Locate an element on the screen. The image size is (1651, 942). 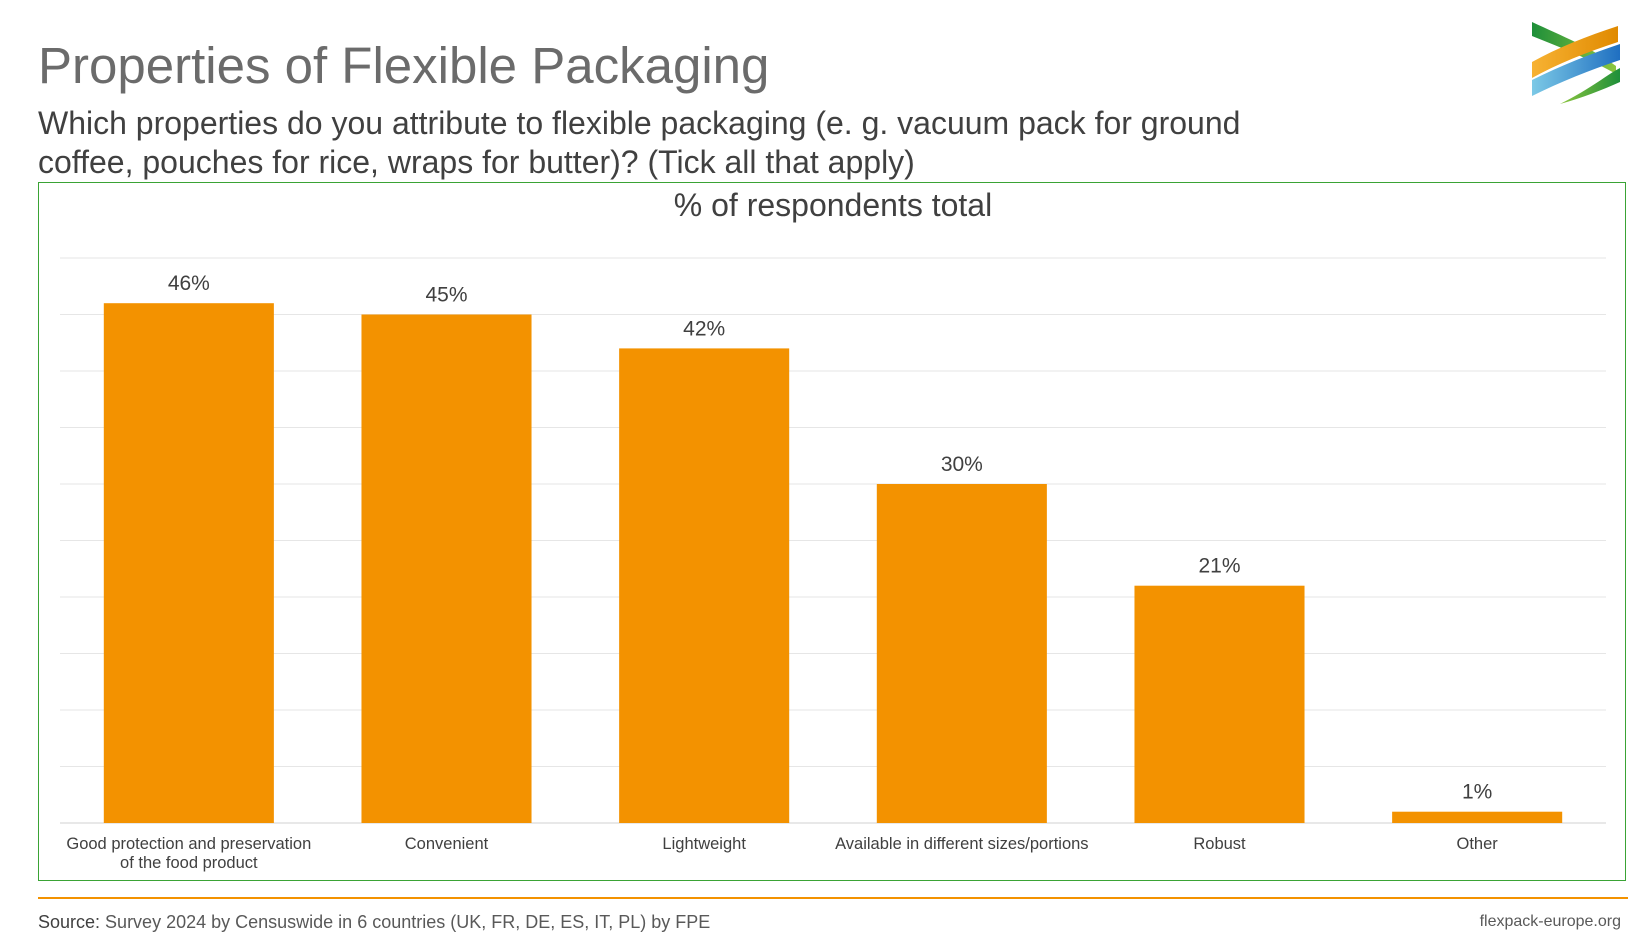
data-label: 21% is located at coordinates (1219, 566).